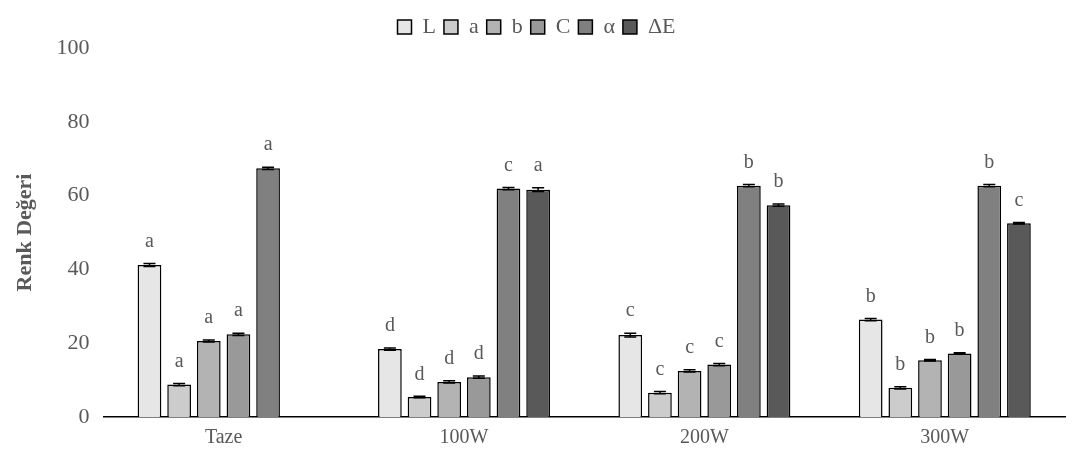 The image size is (1081, 461). What do you see at coordinates (563, 25) in the screenshot?
I see `legend-label: C` at bounding box center [563, 25].